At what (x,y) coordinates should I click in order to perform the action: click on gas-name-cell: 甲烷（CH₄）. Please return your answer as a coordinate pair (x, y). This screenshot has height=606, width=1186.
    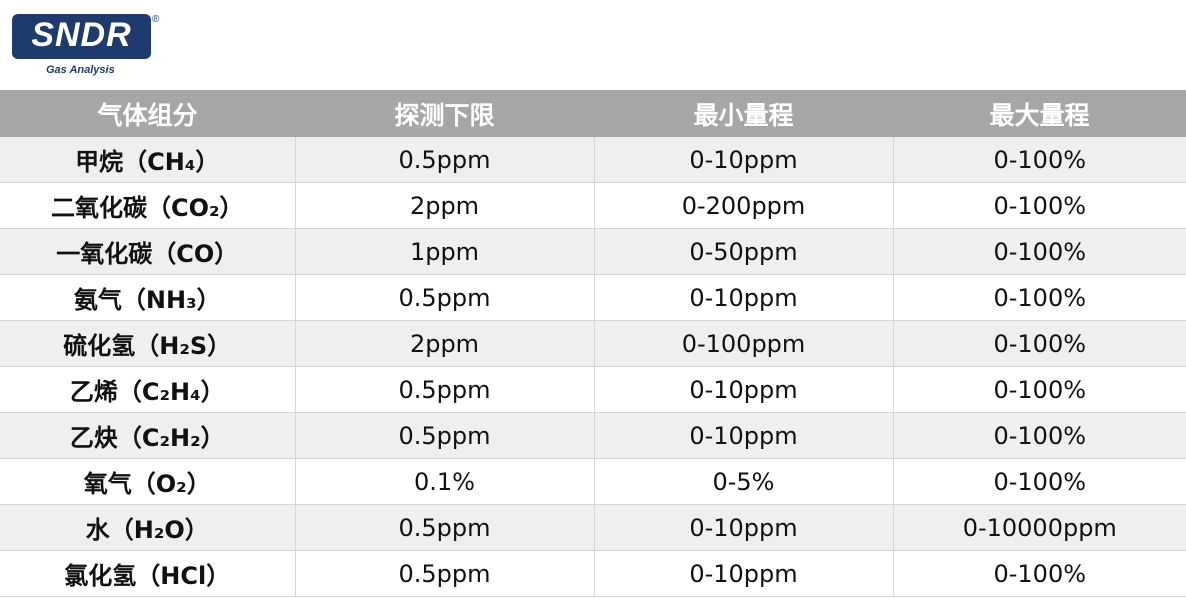
    Looking at the image, I should click on (148, 160).